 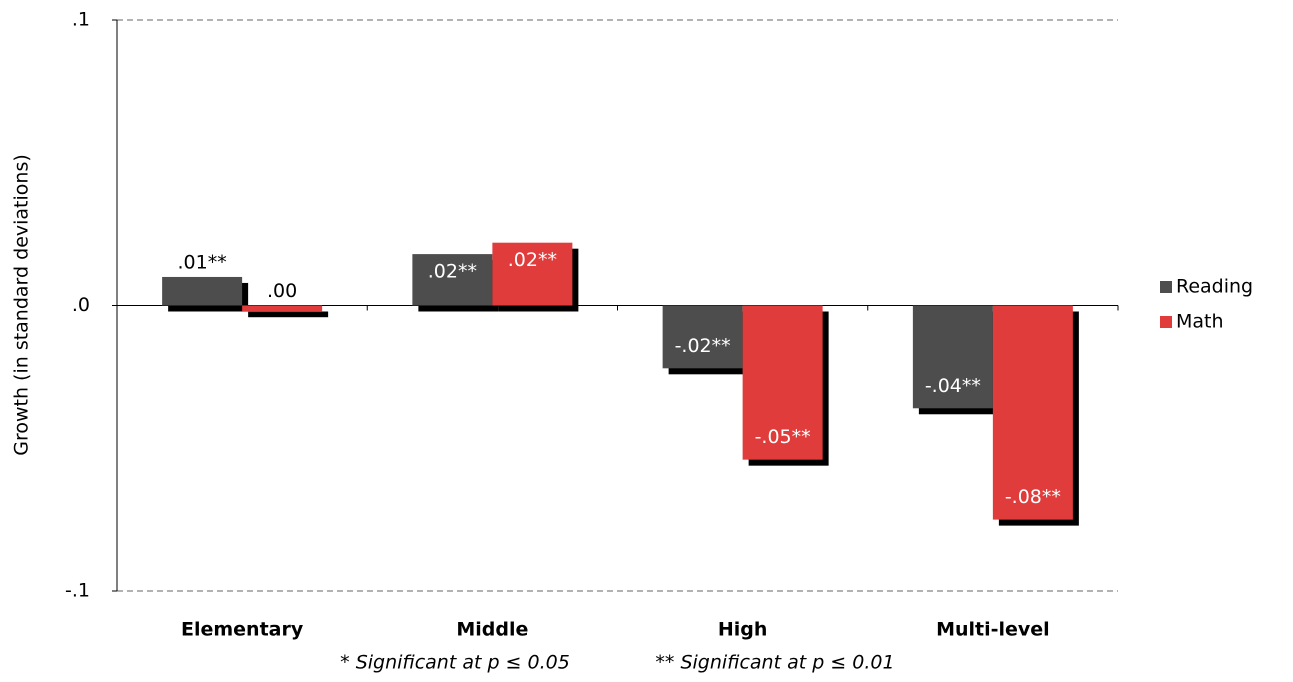 I want to click on value-label: -.04**, so click(x=953, y=386).